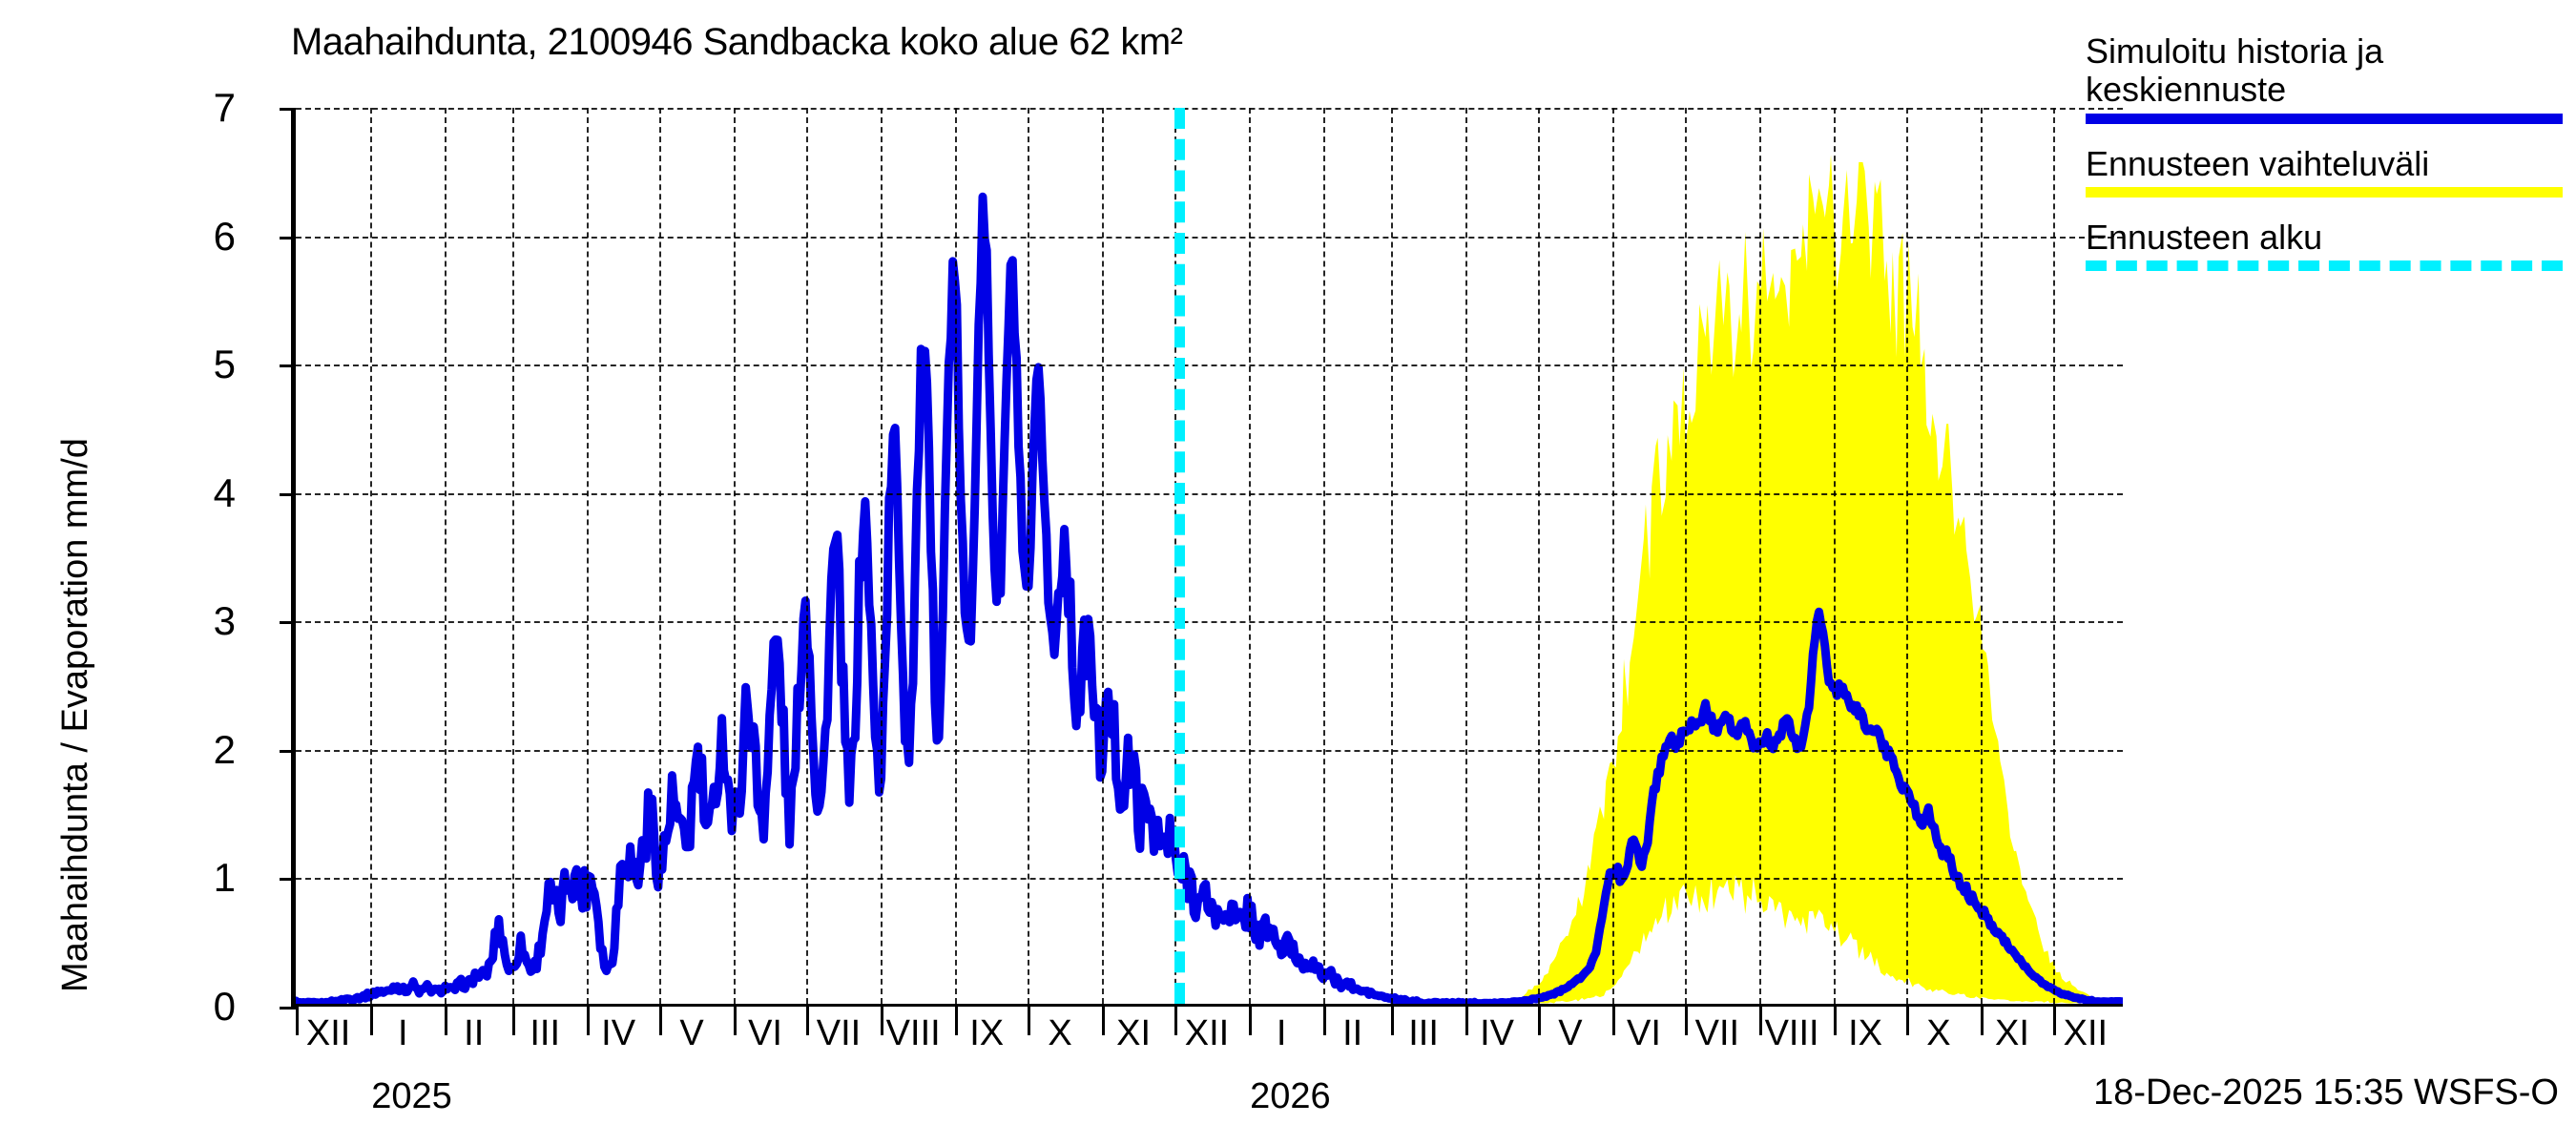 The height and width of the screenshot is (1145, 2576). What do you see at coordinates (224, 236) in the screenshot?
I see `y-tick-label: 6` at bounding box center [224, 236].